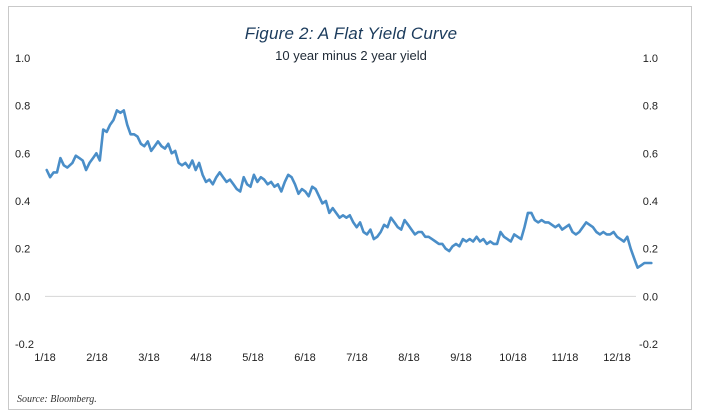 The height and width of the screenshot is (417, 702). What do you see at coordinates (565, 358) in the screenshot?
I see `x-tick-label: 11/18` at bounding box center [565, 358].